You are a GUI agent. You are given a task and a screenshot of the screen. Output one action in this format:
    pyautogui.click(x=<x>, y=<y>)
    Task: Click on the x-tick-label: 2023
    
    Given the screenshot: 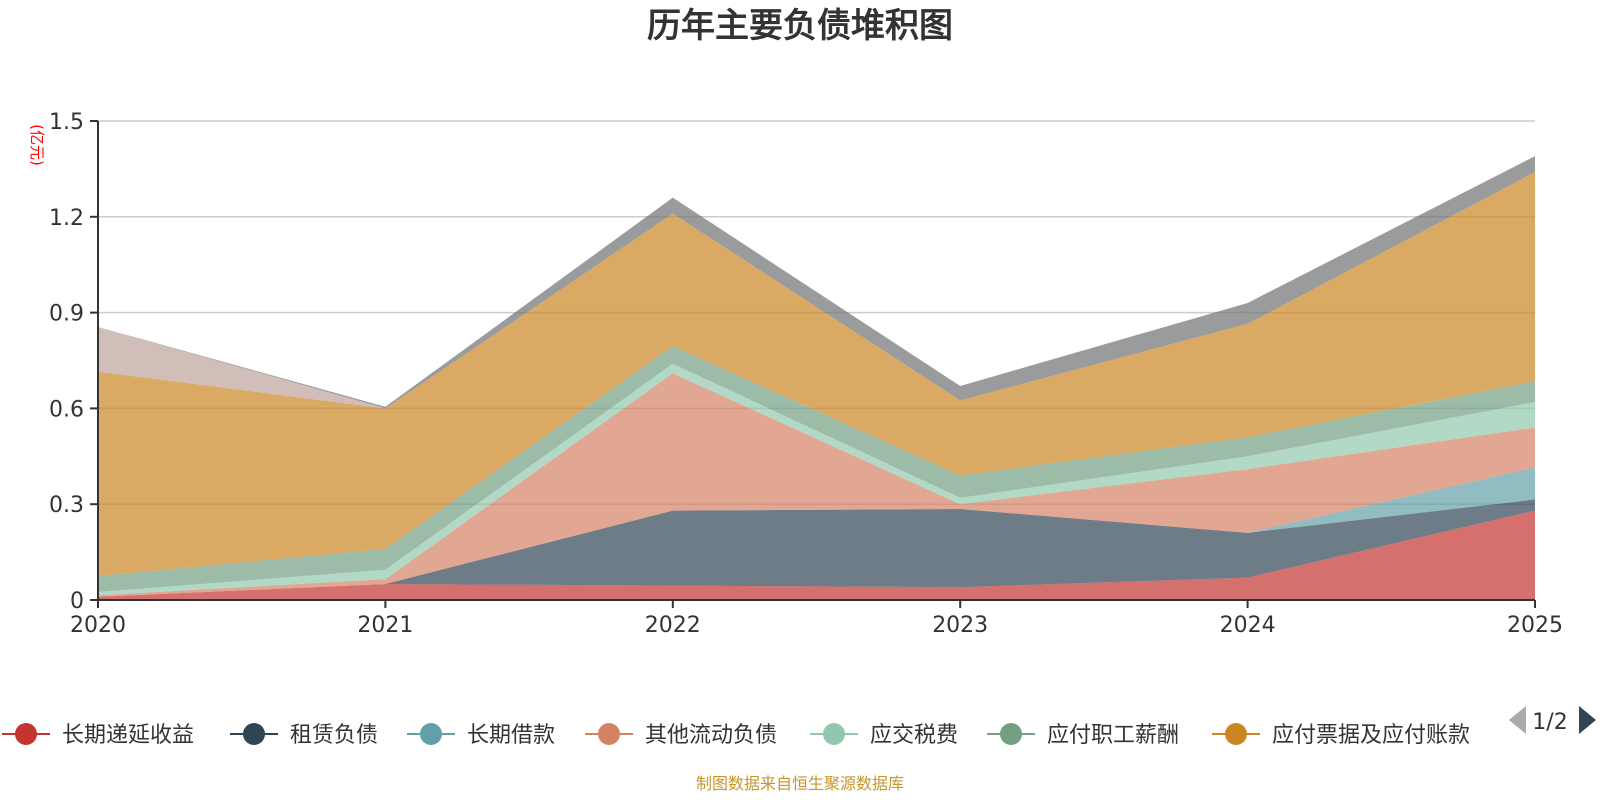 What is the action you would take?
    pyautogui.click(x=960, y=625)
    